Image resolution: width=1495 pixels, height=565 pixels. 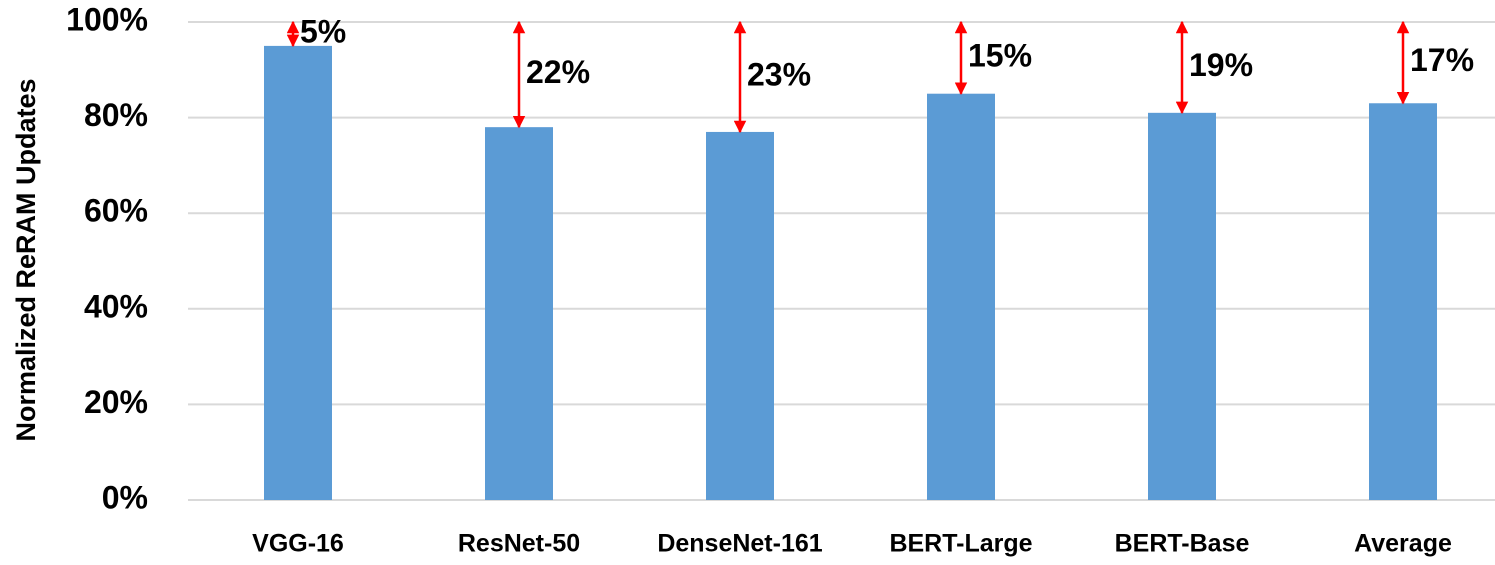 What do you see at coordinates (960, 544) in the screenshot?
I see `x-tick-label: BERT-Large` at bounding box center [960, 544].